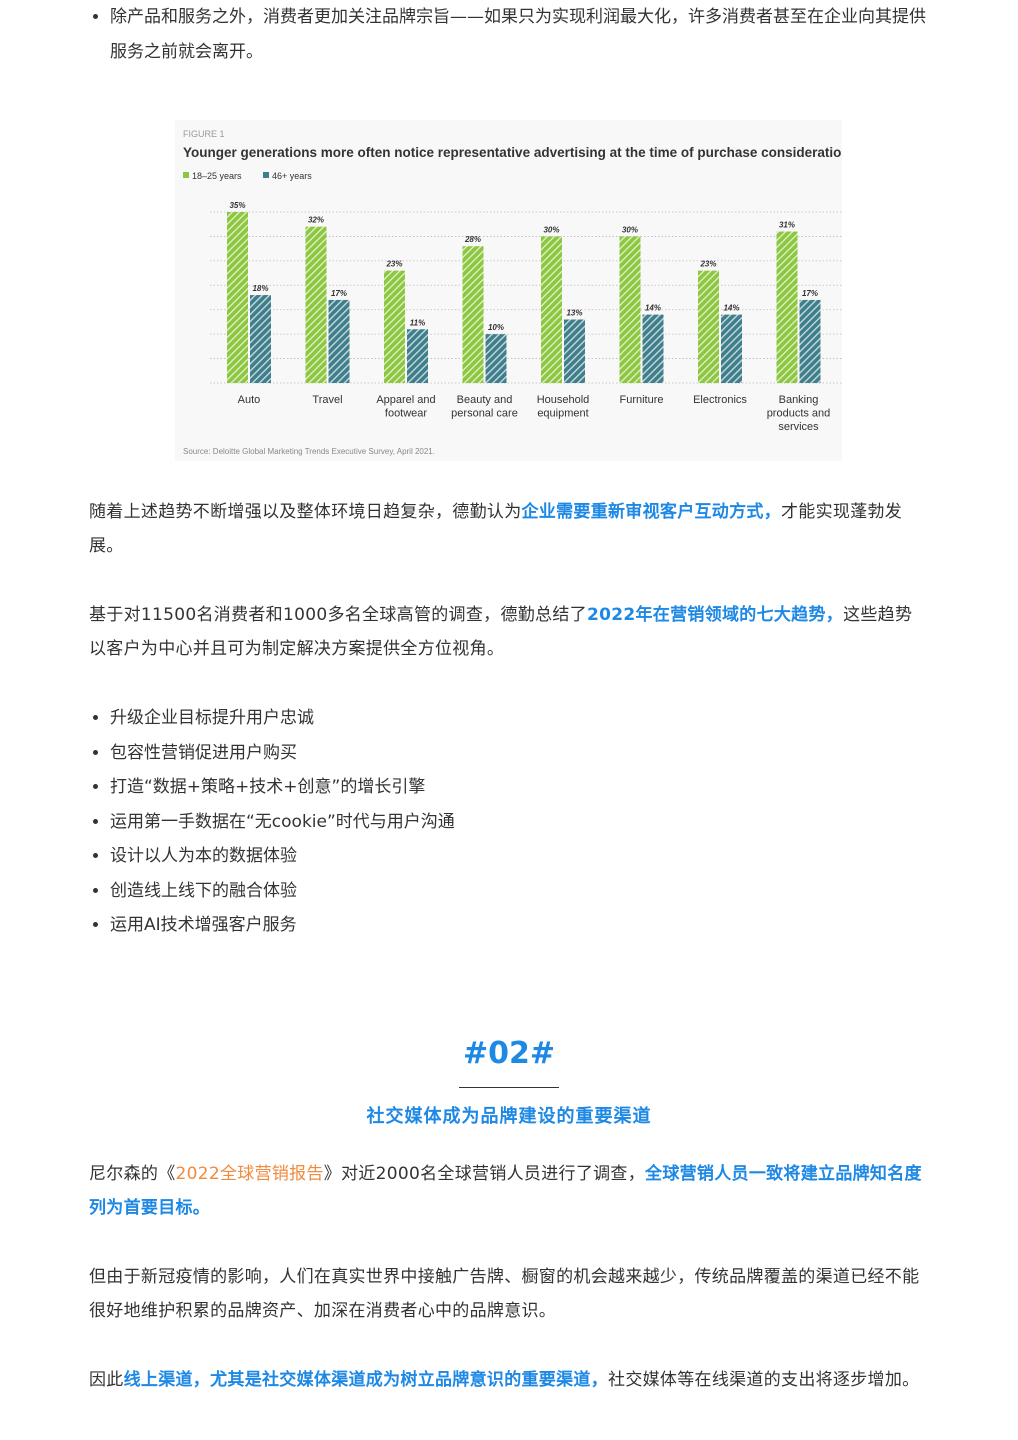  Describe the element at coordinates (204, 134) in the screenshot. I see `figure-label: FIGURE 1` at that location.